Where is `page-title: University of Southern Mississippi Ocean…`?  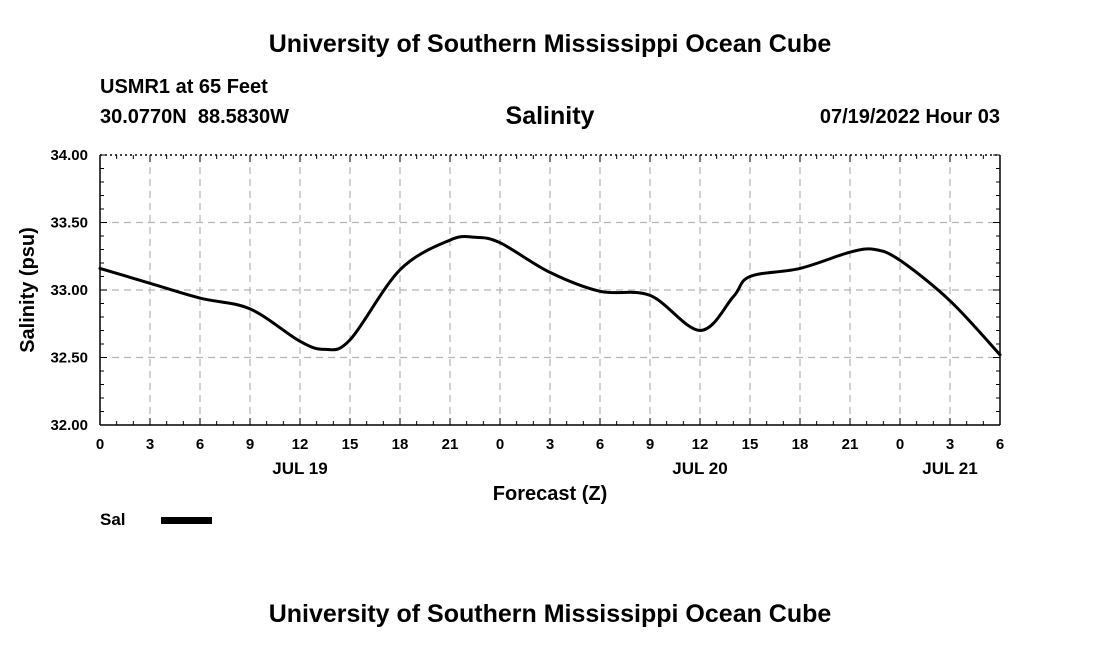
page-title: University of Southern Mississippi Ocean… is located at coordinates (550, 44).